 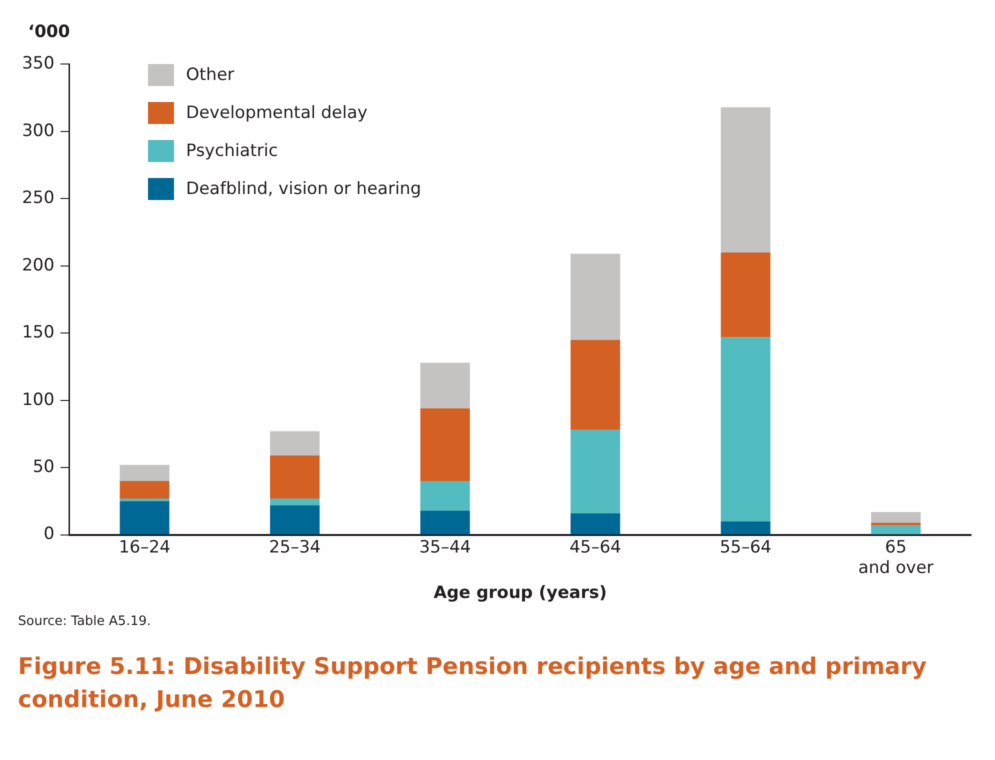 I want to click on y-tick-label: 50, so click(x=43, y=466).